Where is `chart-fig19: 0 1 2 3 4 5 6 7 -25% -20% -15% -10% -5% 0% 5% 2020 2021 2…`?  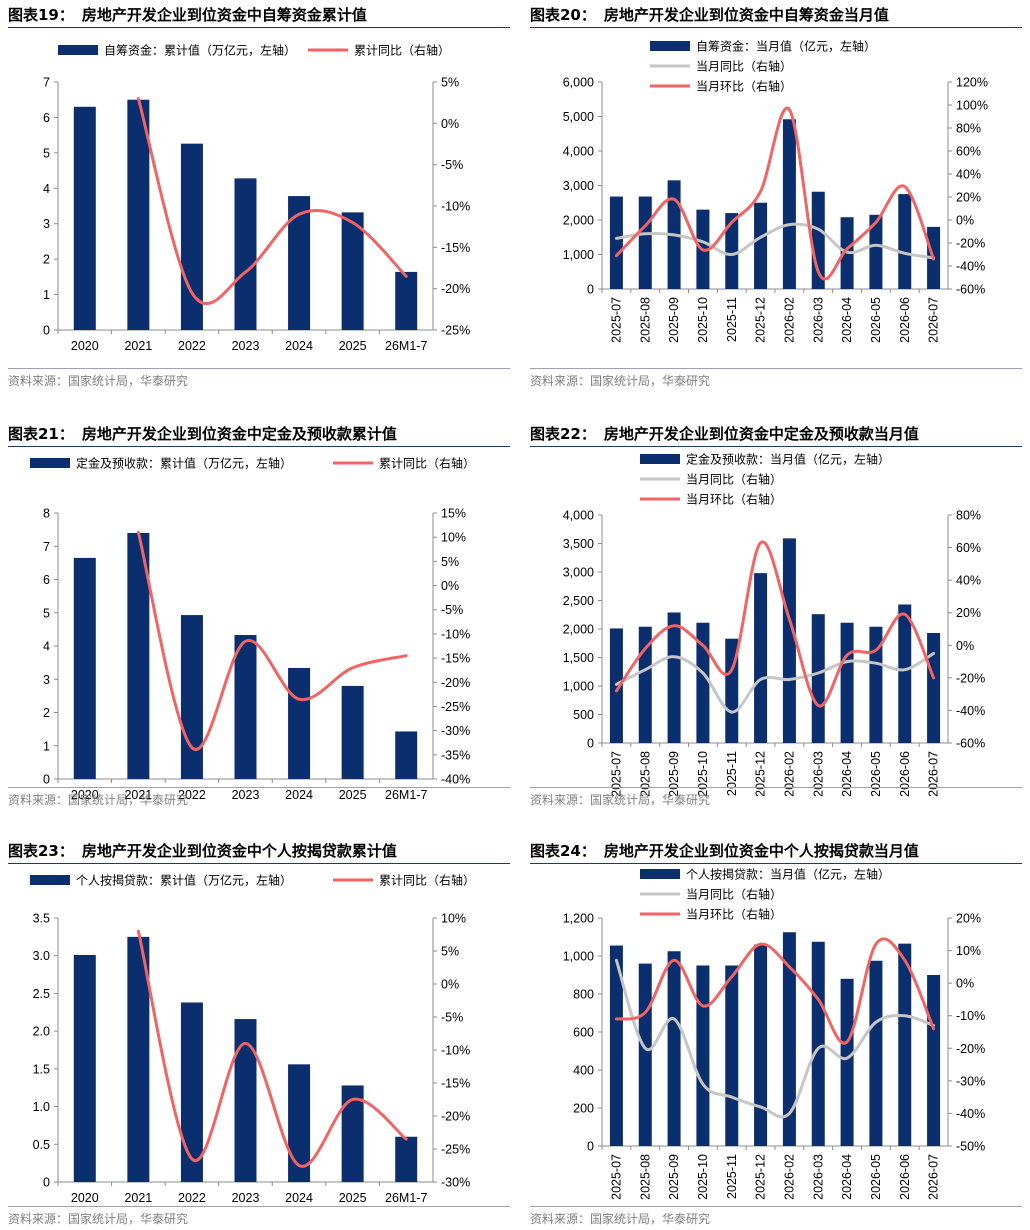
chart-fig19: 0 1 2 3 4 5 6 7 -25% -20% -15% -10% -5% 0% 5% 2020 2021 2… is located at coordinates (256, 198).